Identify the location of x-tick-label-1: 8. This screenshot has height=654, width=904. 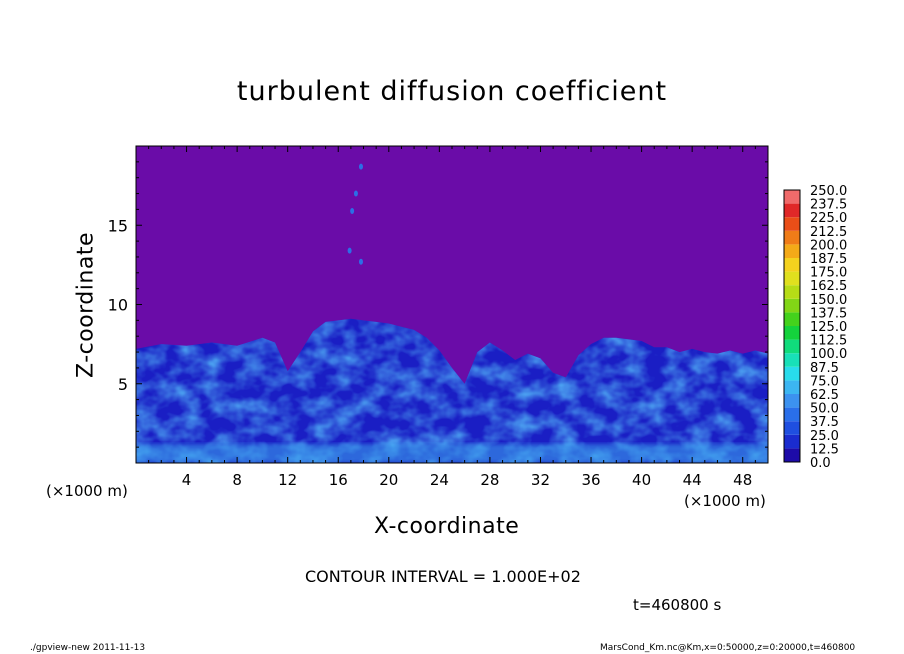
(237, 480).